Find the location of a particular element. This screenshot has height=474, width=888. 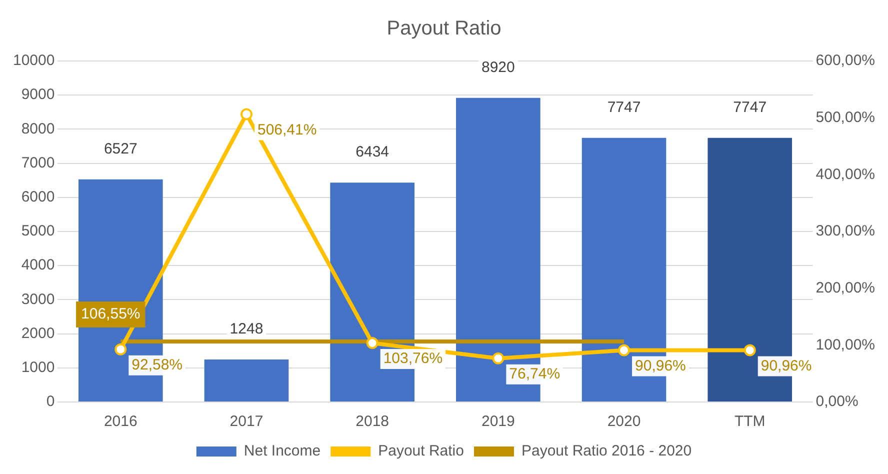

x-tick-label: TTM is located at coordinates (750, 421).